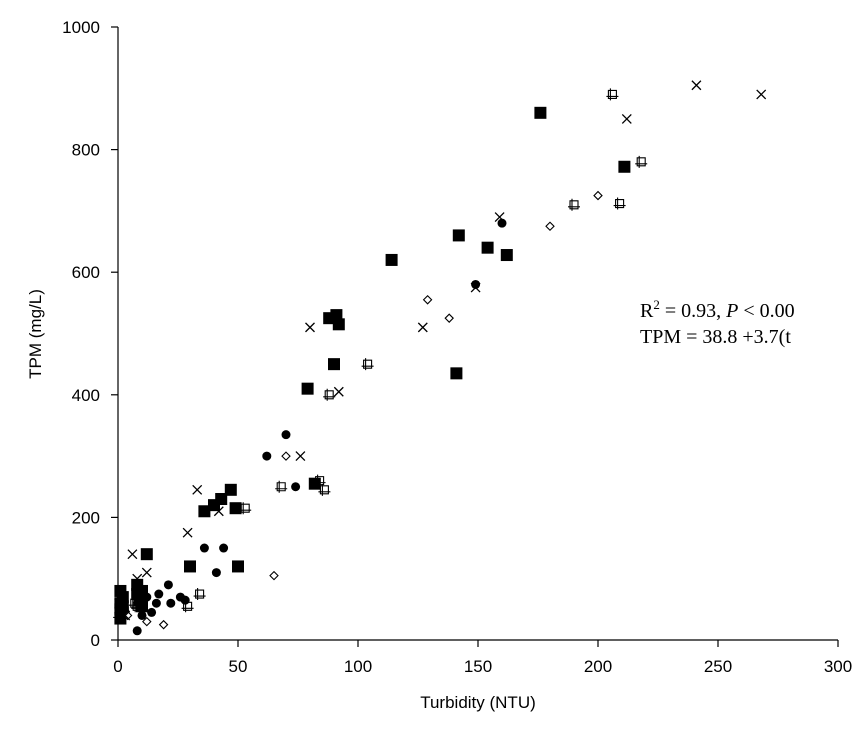  Describe the element at coordinates (86, 150) in the screenshot. I see `y-tick-label: 800` at that location.